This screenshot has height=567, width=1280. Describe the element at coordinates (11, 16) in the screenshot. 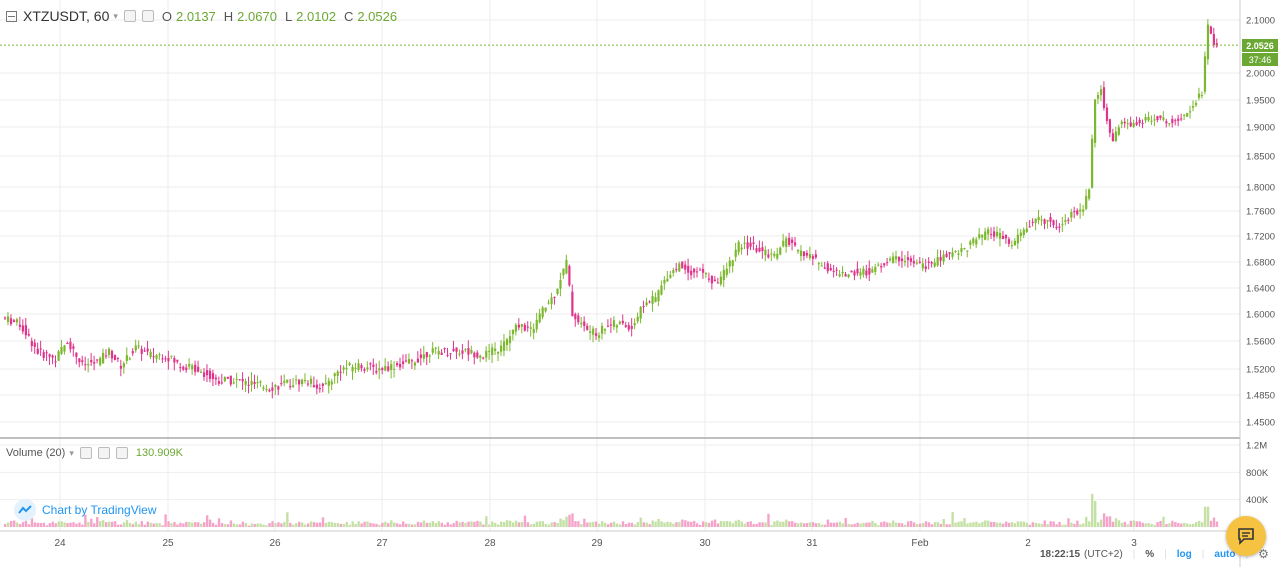

I see `square-minus-icon` at that location.